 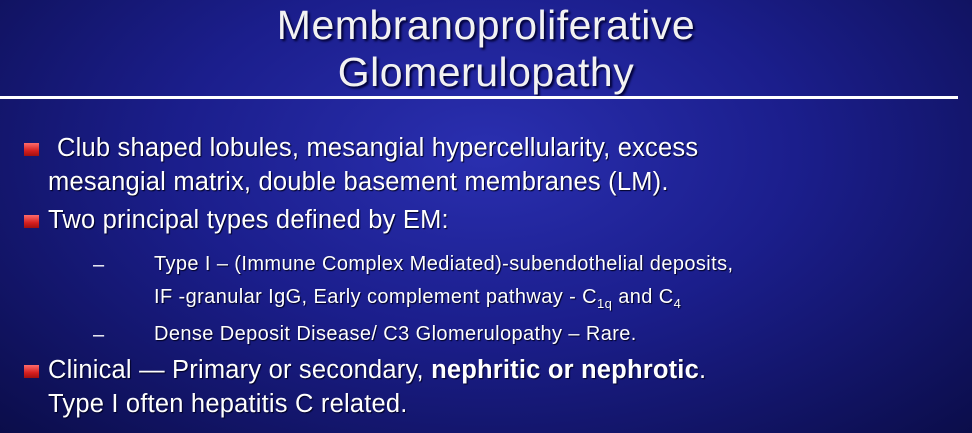 I want to click on title-line-1: Membranoproliferative, so click(x=486, y=25).